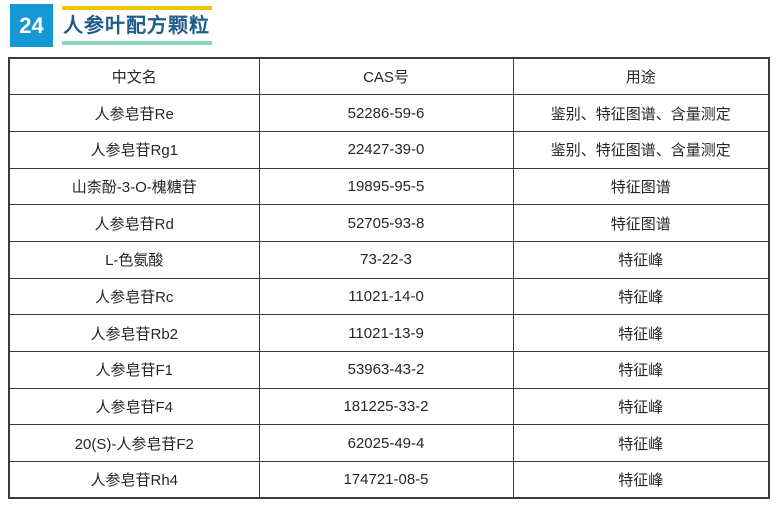 The height and width of the screenshot is (517, 776). What do you see at coordinates (386, 259) in the screenshot?
I see `cas-number-cell: 73-22-3` at bounding box center [386, 259].